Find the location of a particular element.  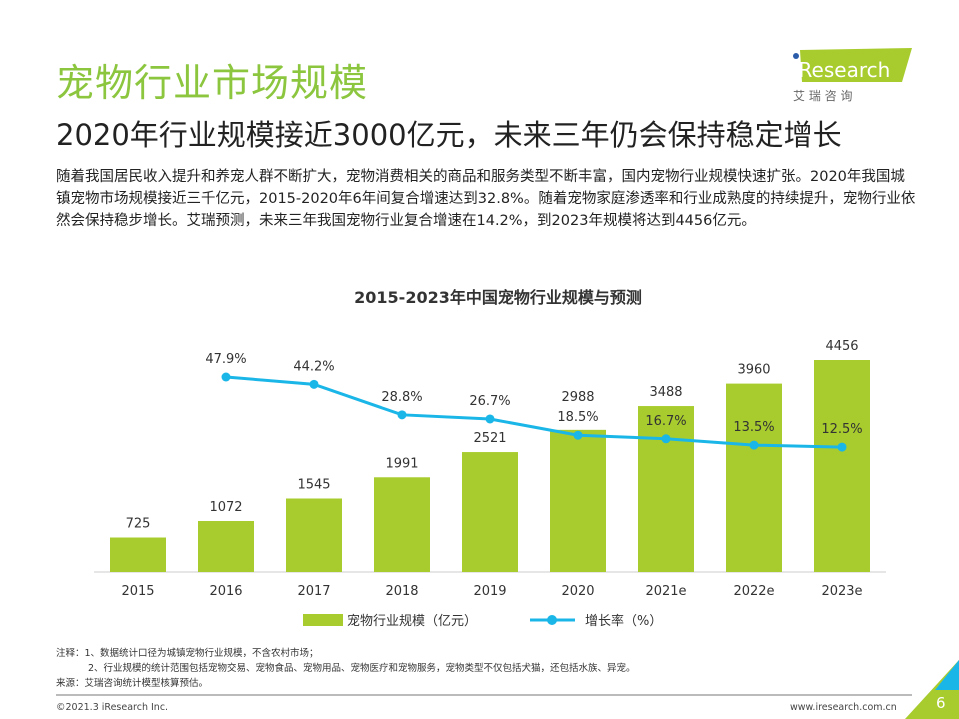

growth-label-2020: 18.5% is located at coordinates (577, 417).